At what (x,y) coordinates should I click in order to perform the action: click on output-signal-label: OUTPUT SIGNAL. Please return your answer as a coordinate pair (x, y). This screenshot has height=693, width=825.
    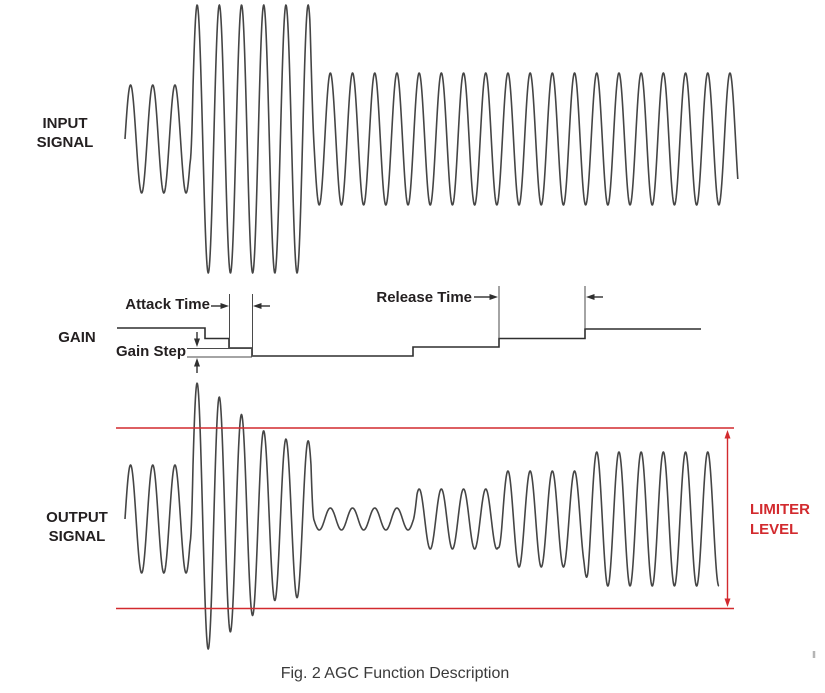
    Looking at the image, I should click on (77, 527).